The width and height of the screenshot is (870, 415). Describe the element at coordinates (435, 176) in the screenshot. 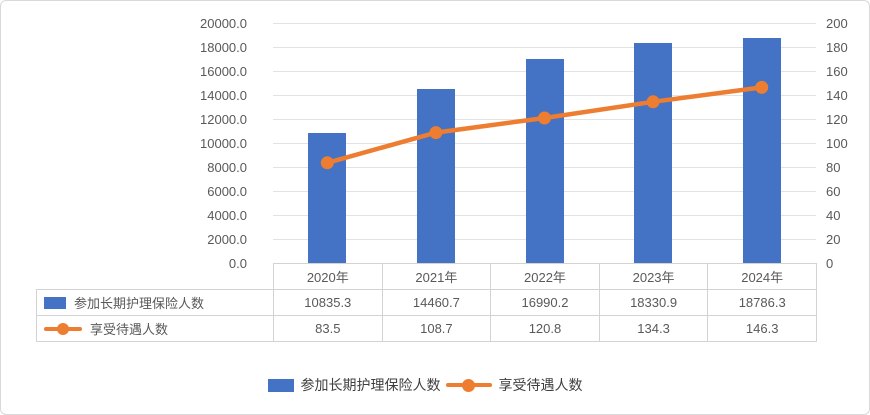

I see `bar-2021年` at that location.